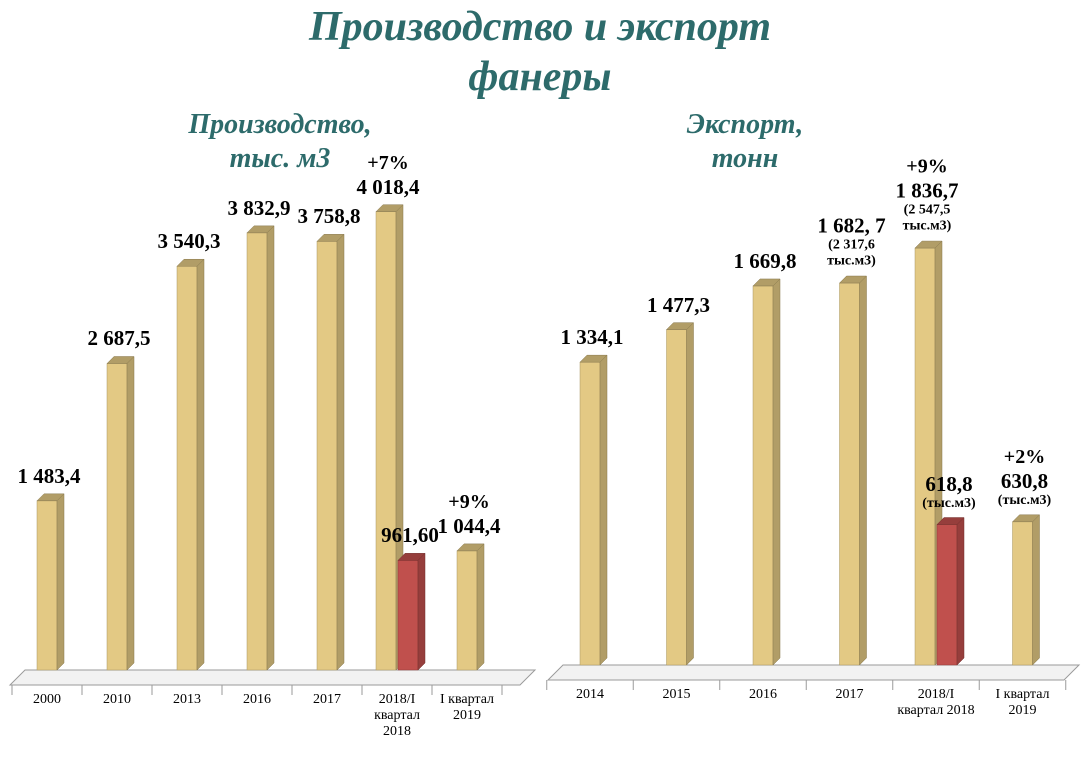 This screenshot has height=759, width=1081. Describe the element at coordinates (280, 141) in the screenshot. I see `chart-title: Производство, тыс. м3` at that location.